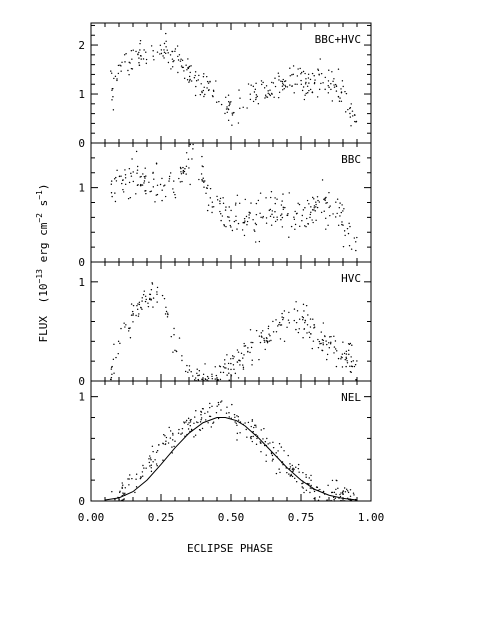 Image resolution: width=480 pixels, height=626 pixels. What do you see at coordinates (42, 263) in the screenshot?
I see `y-axis-title: FLUX (10−13 erg cm−2 s−1)` at bounding box center [42, 263].